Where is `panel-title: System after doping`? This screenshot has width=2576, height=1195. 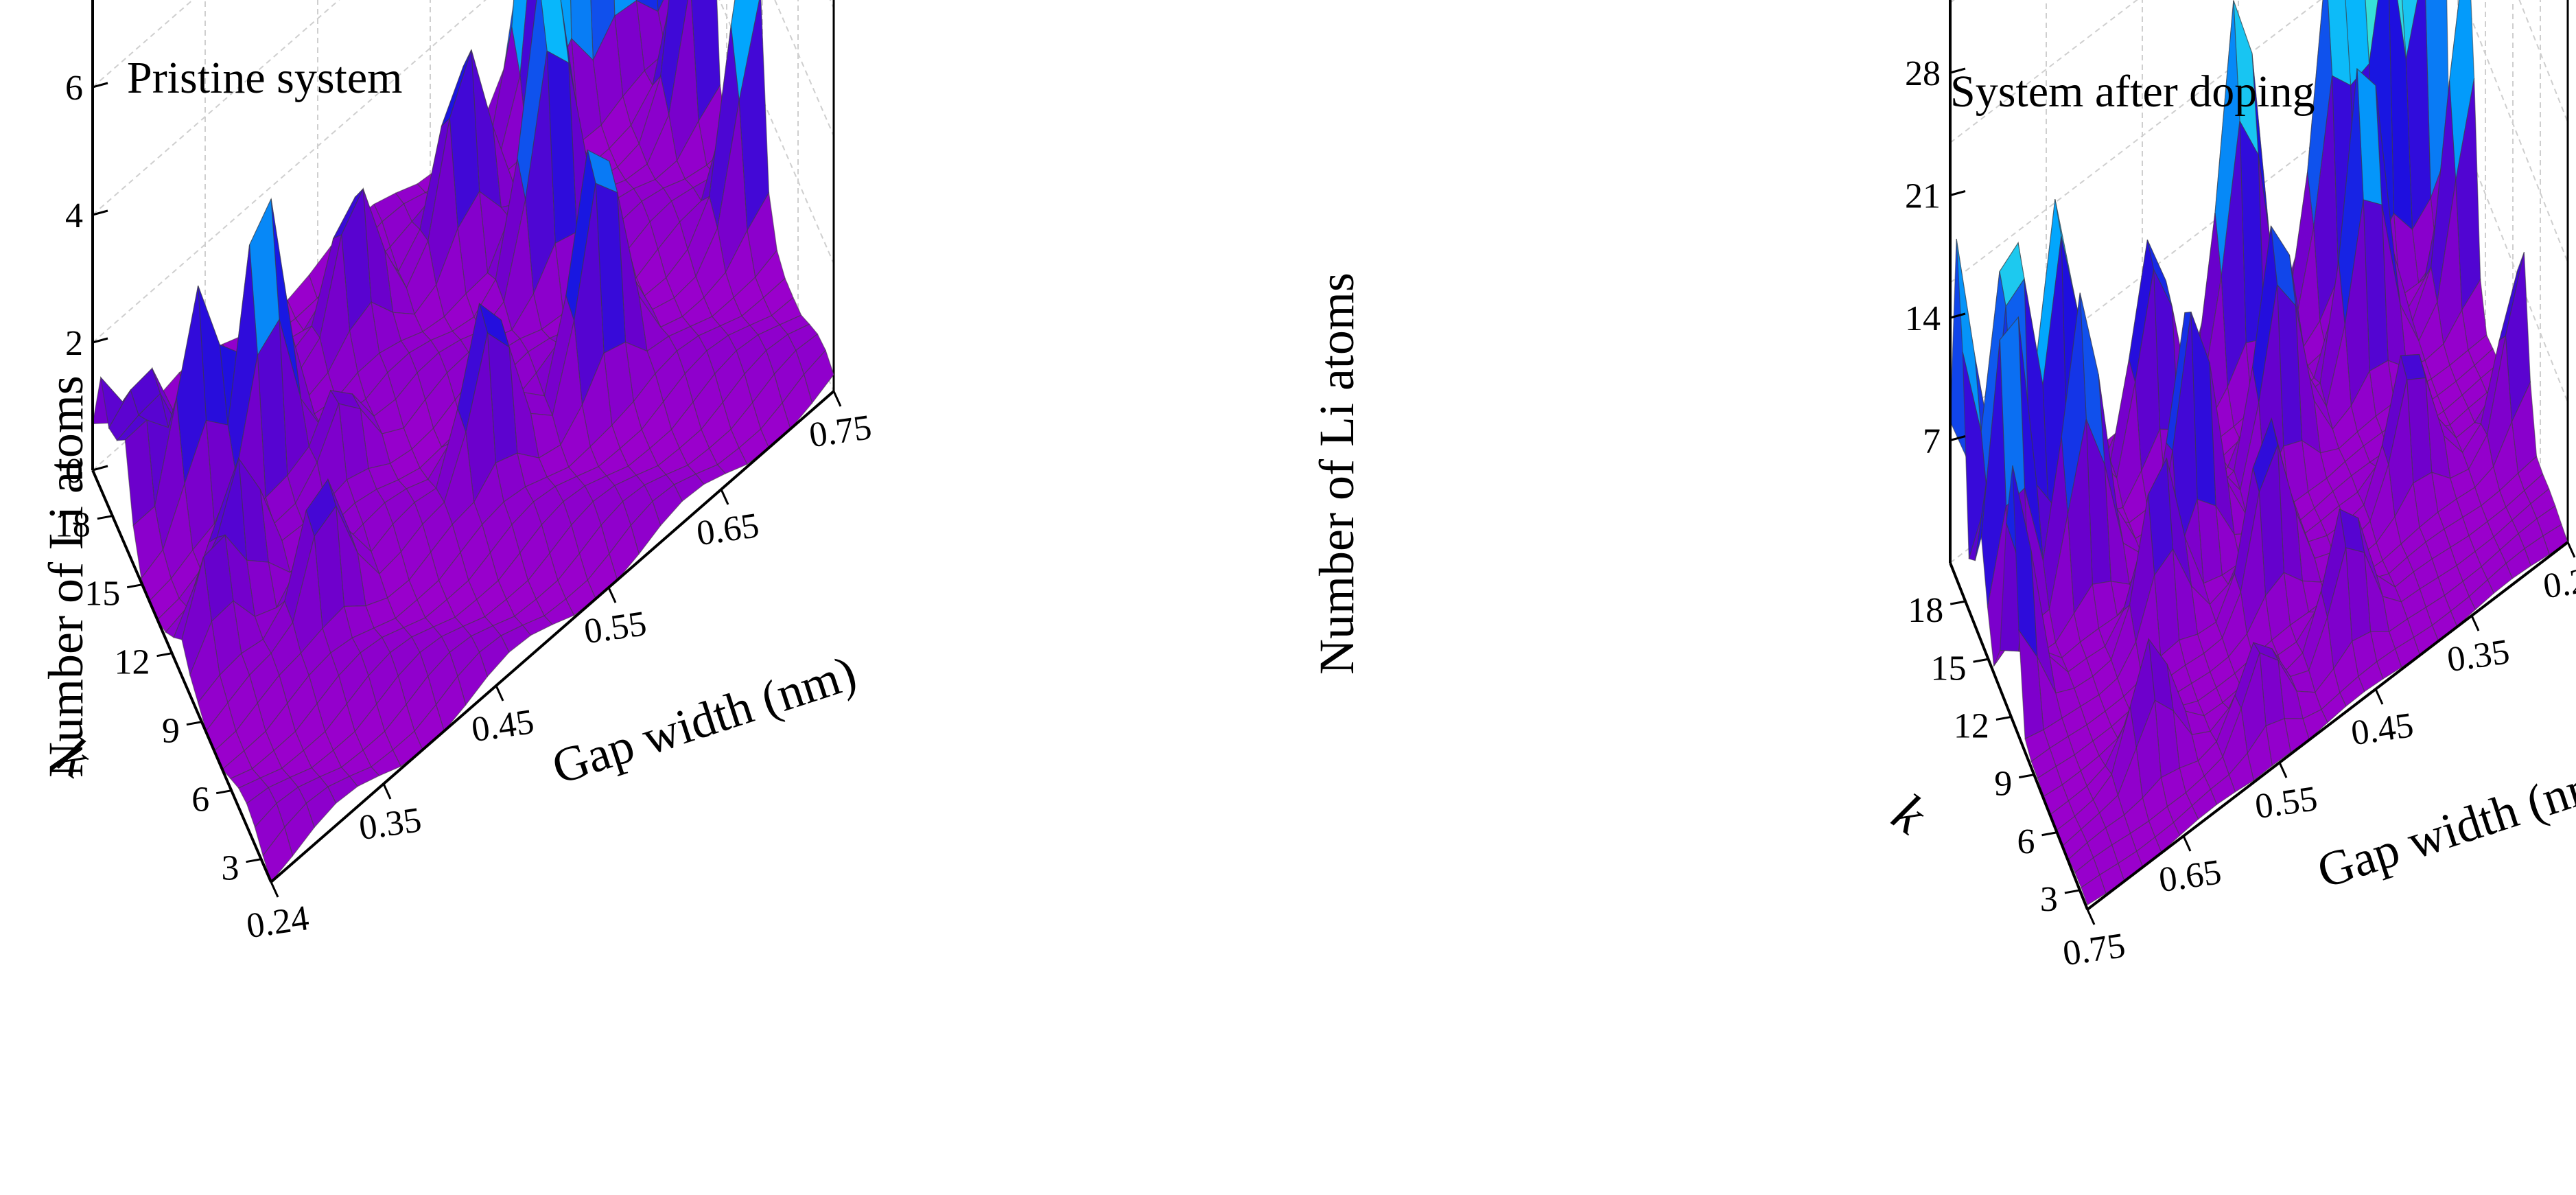
panel-title: System after doping is located at coordinates (2132, 92).